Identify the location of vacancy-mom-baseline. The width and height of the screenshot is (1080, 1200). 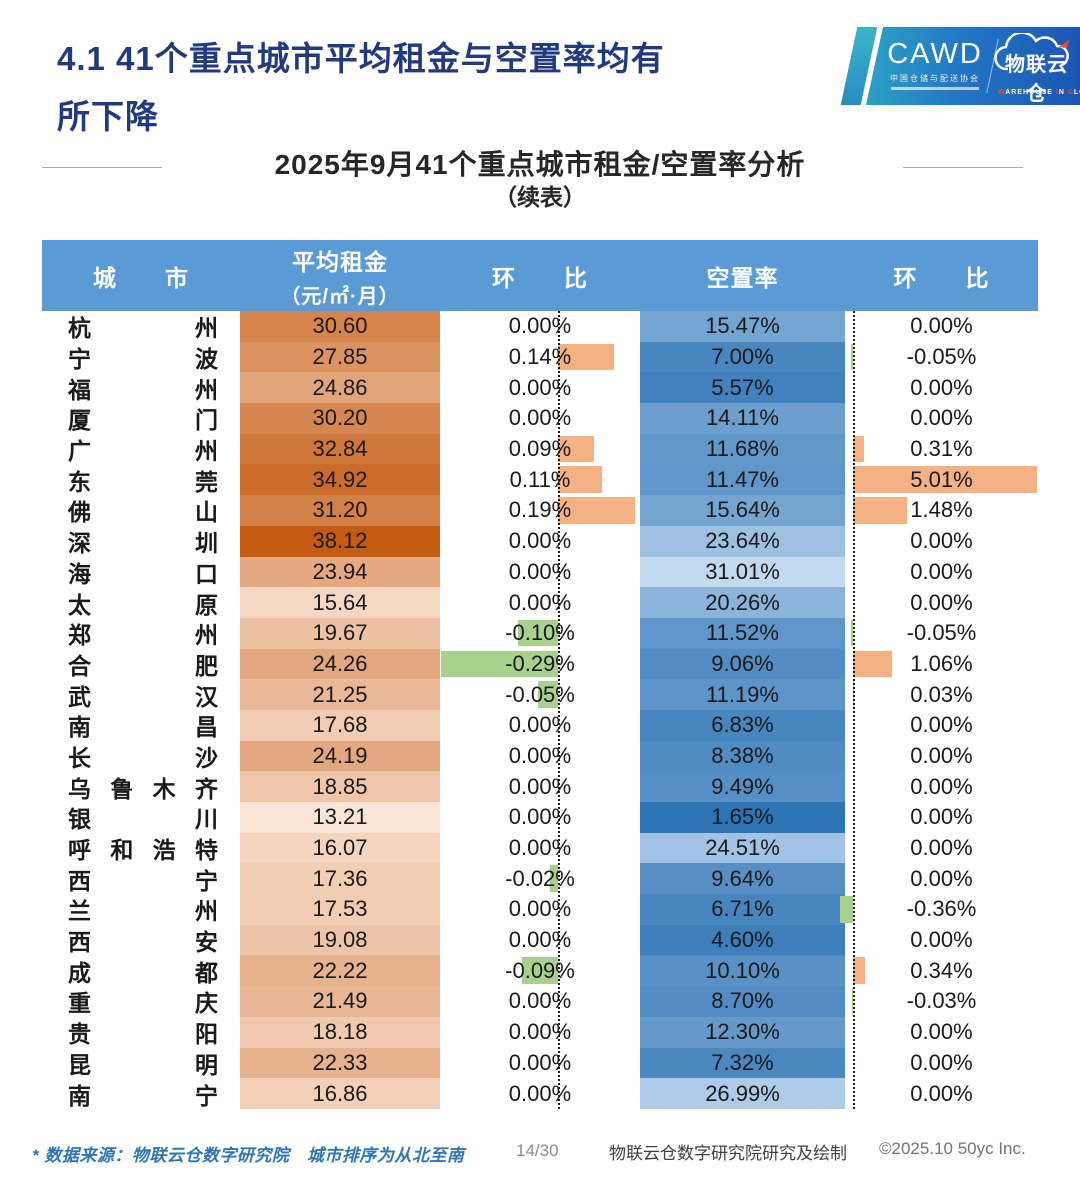
(854, 710).